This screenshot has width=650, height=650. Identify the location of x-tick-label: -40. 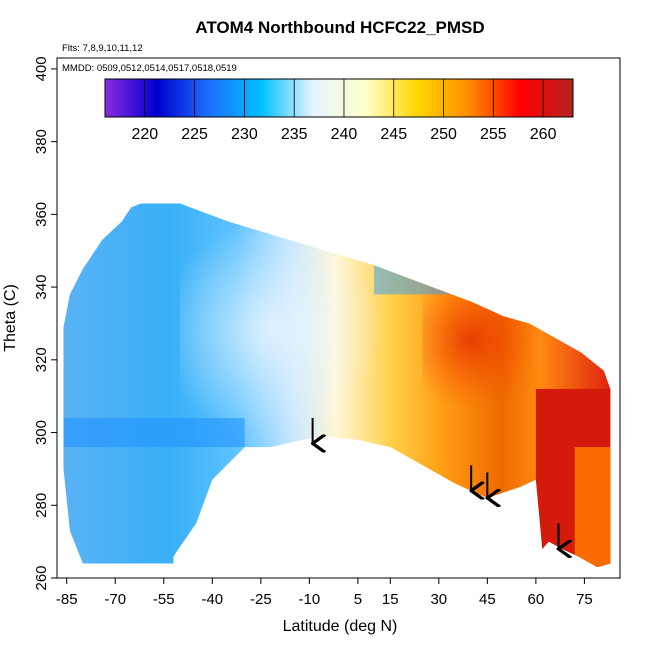
(212, 599).